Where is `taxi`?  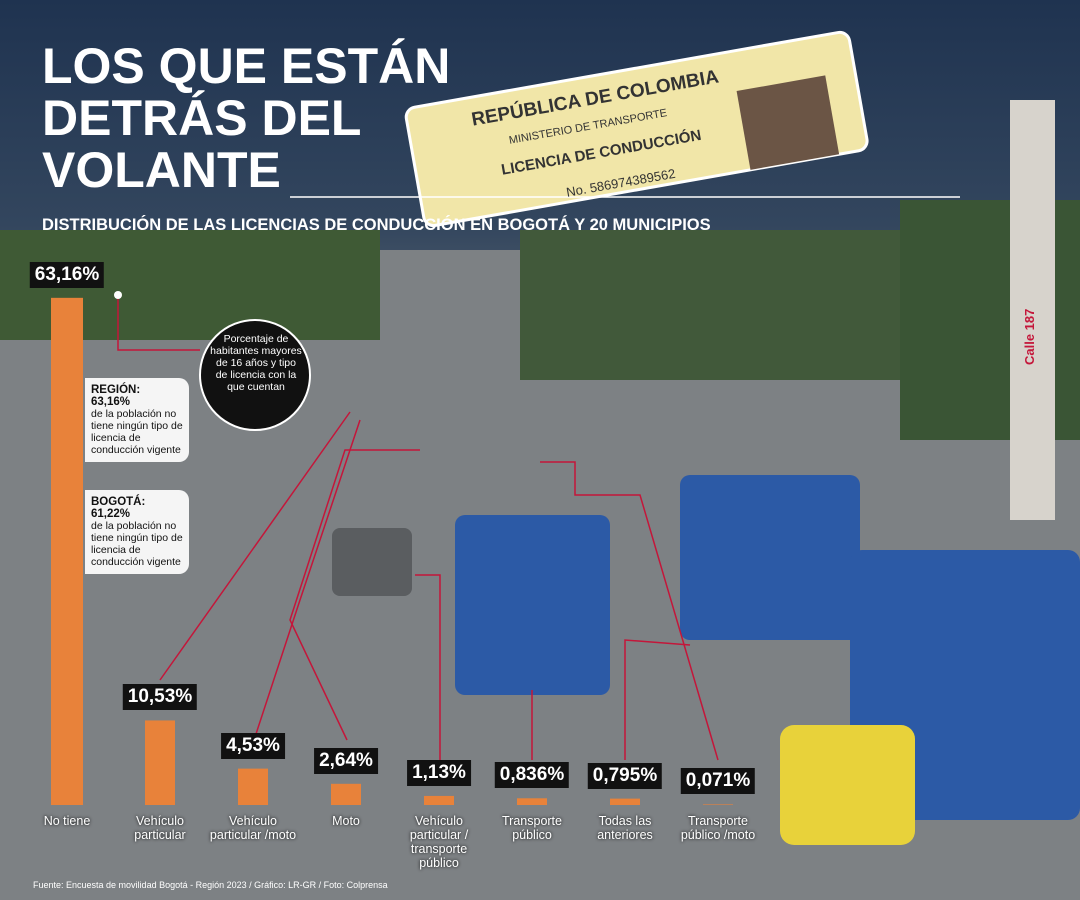
taxi is located at coordinates (847, 785).